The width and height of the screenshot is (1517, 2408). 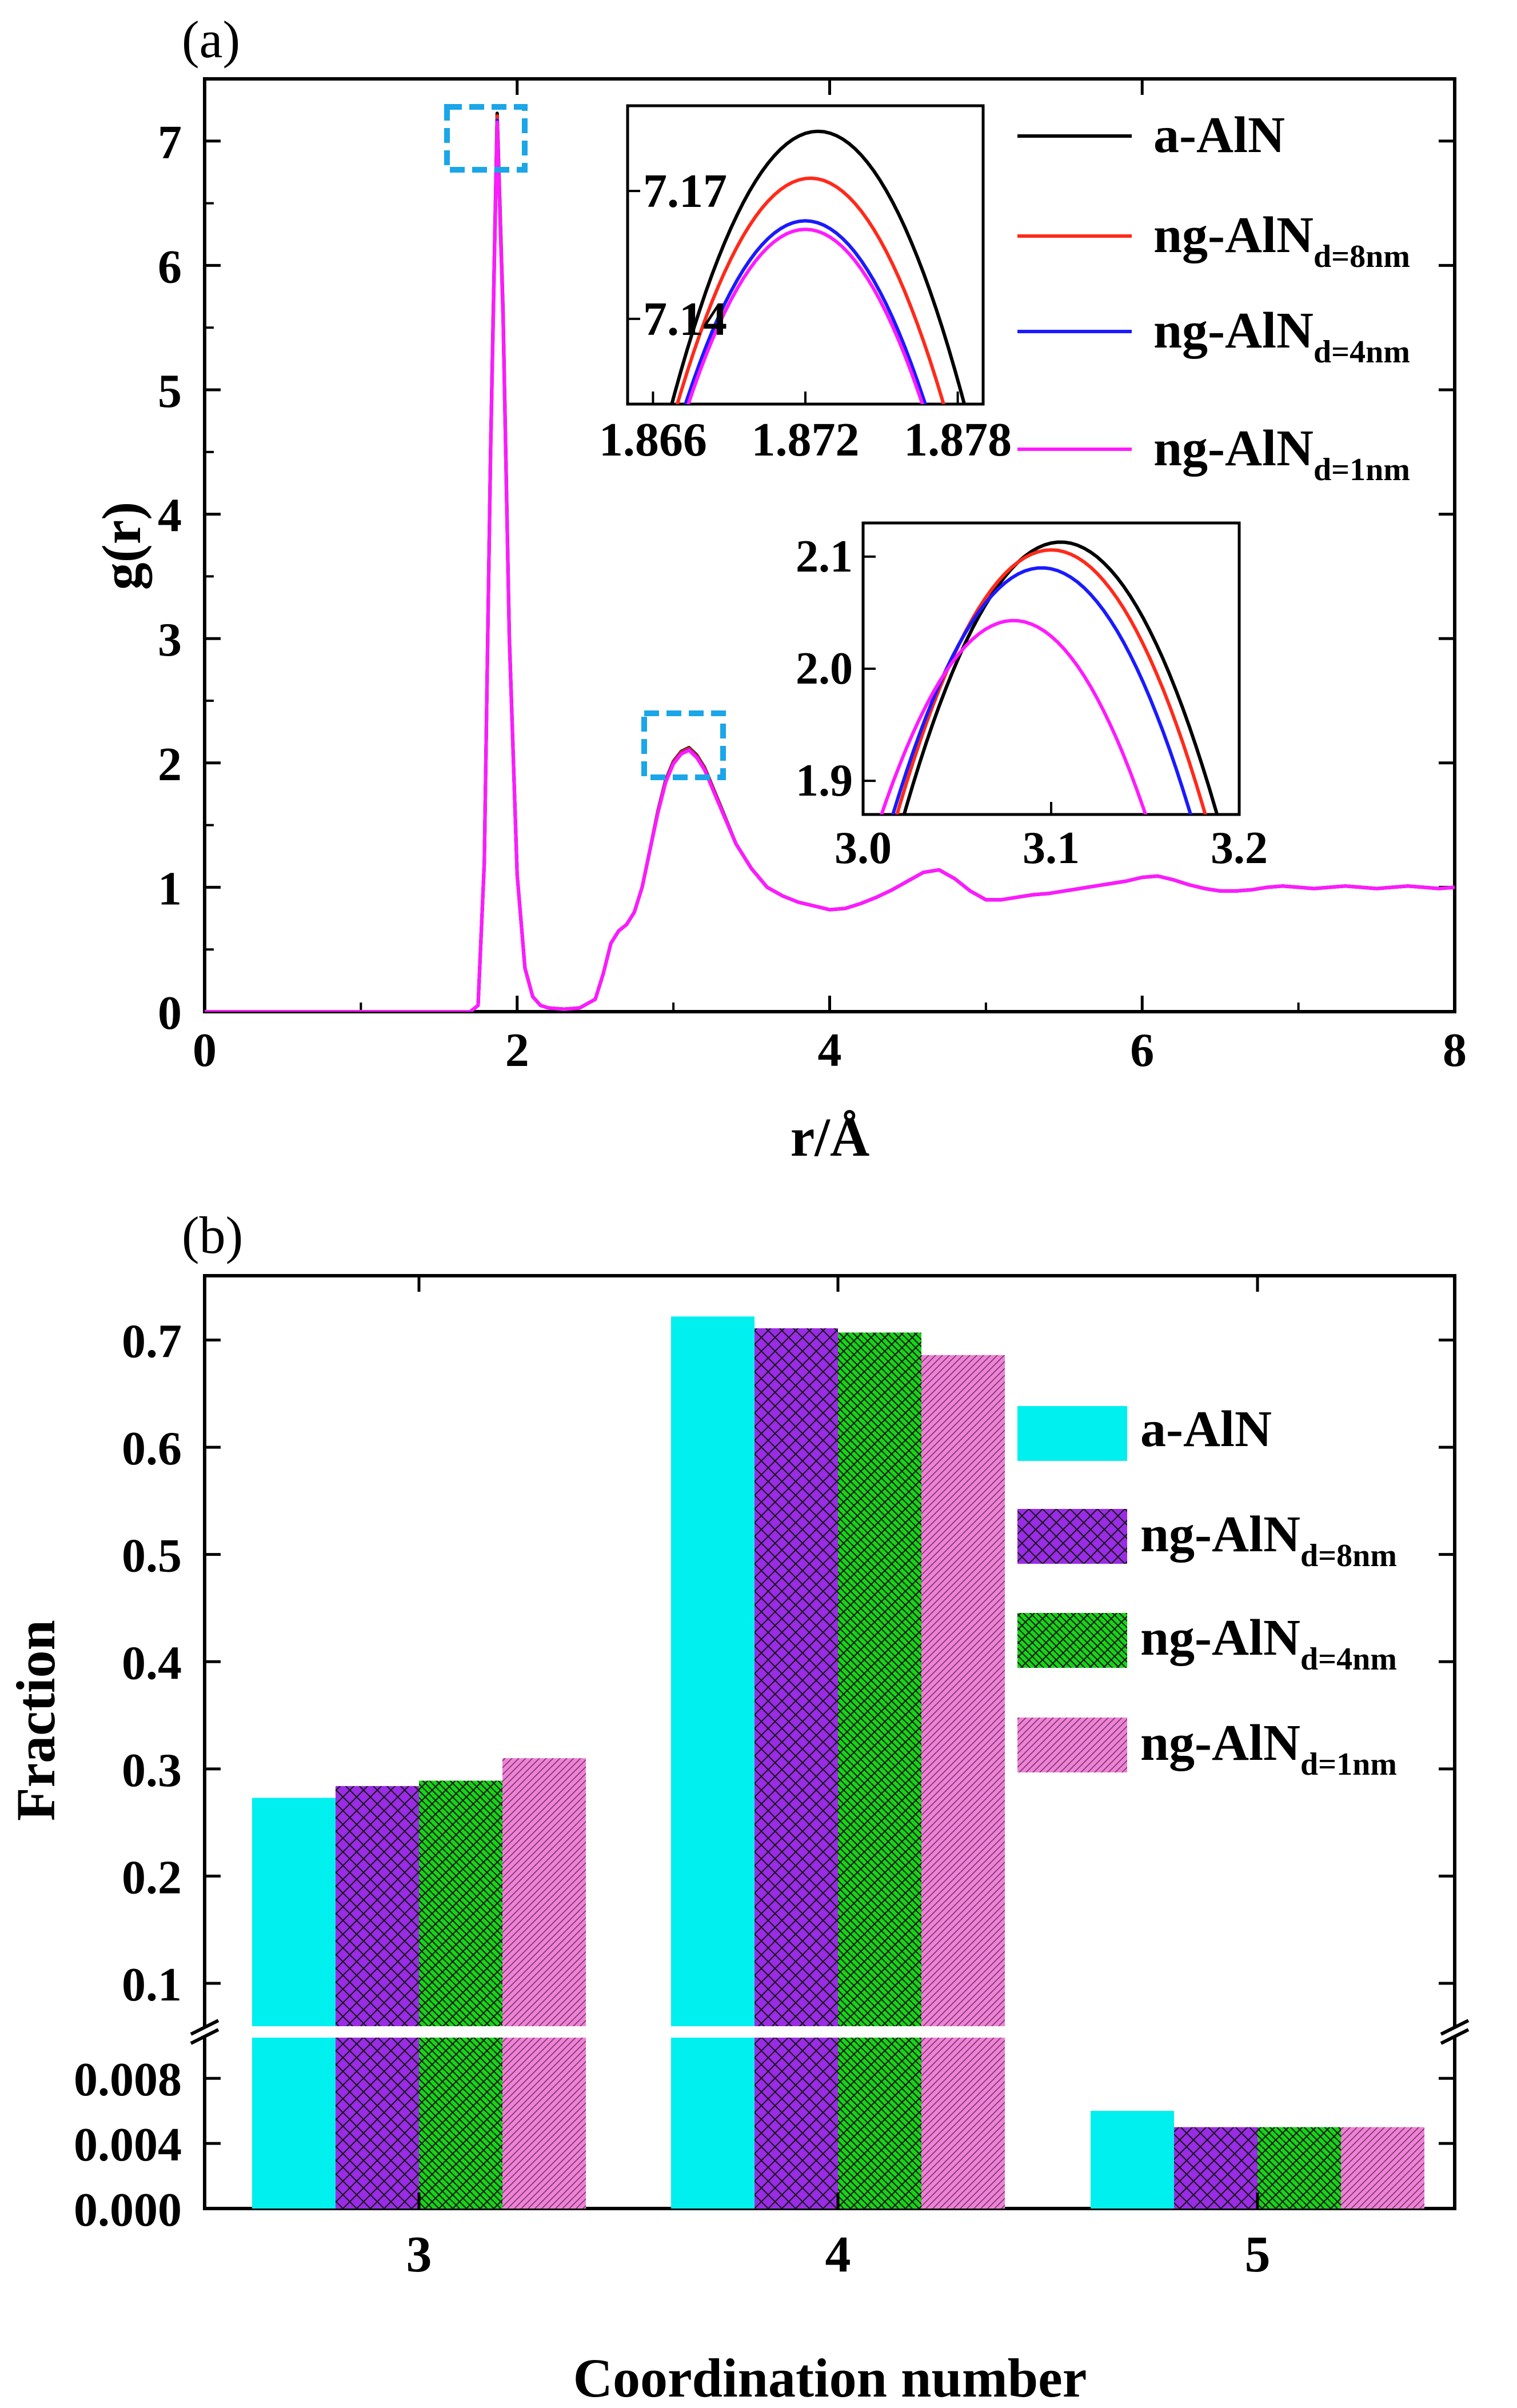 What do you see at coordinates (806, 439) in the screenshot?
I see `inset-x-tick-label: 1.872` at bounding box center [806, 439].